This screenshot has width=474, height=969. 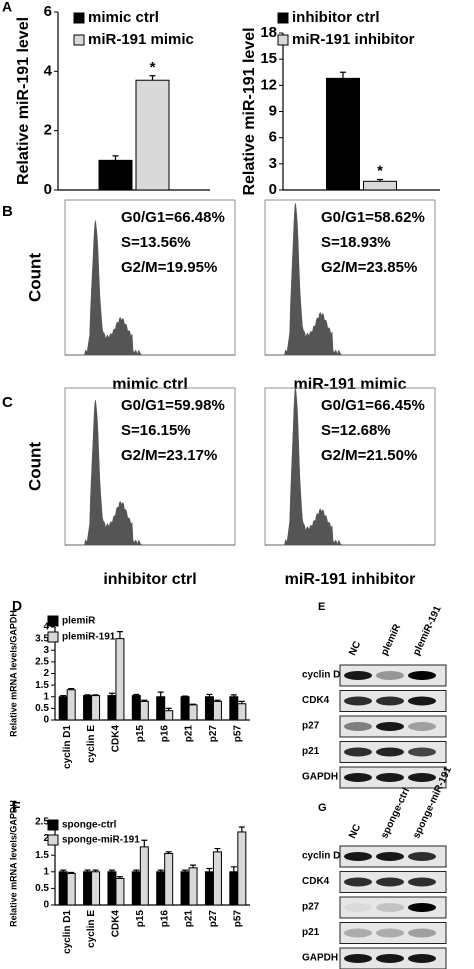 I want to click on panel-letter: B, so click(x=7, y=211).